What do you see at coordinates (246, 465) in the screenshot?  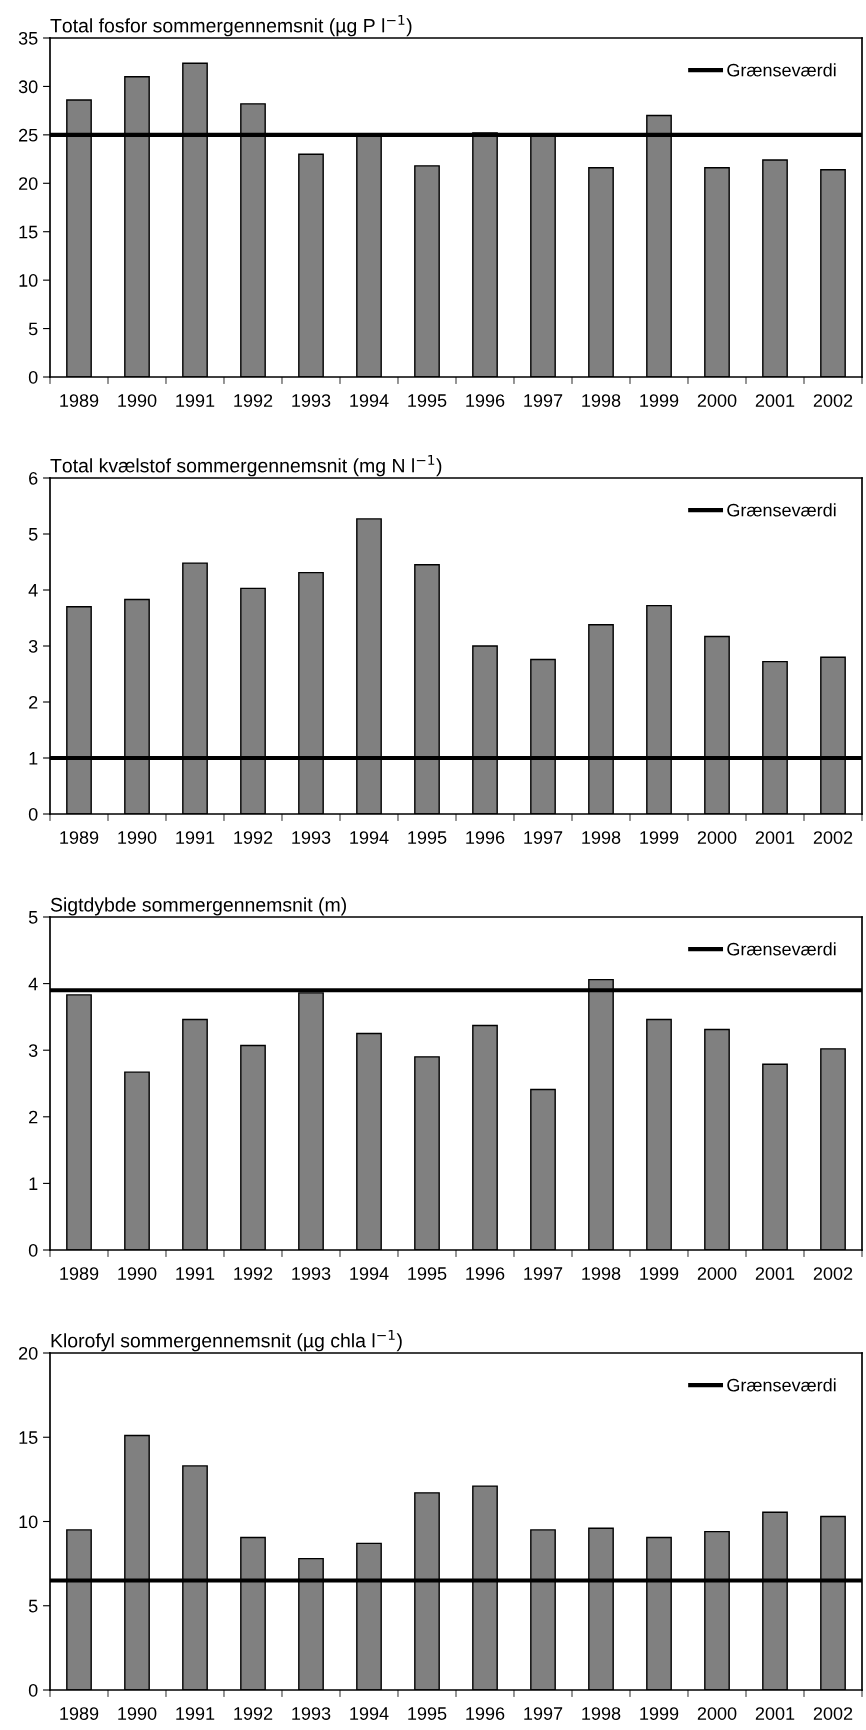 I see `chart-title: Total kvælstof sommergennemsnit (mg N l$^{−1}$)` at bounding box center [246, 465].